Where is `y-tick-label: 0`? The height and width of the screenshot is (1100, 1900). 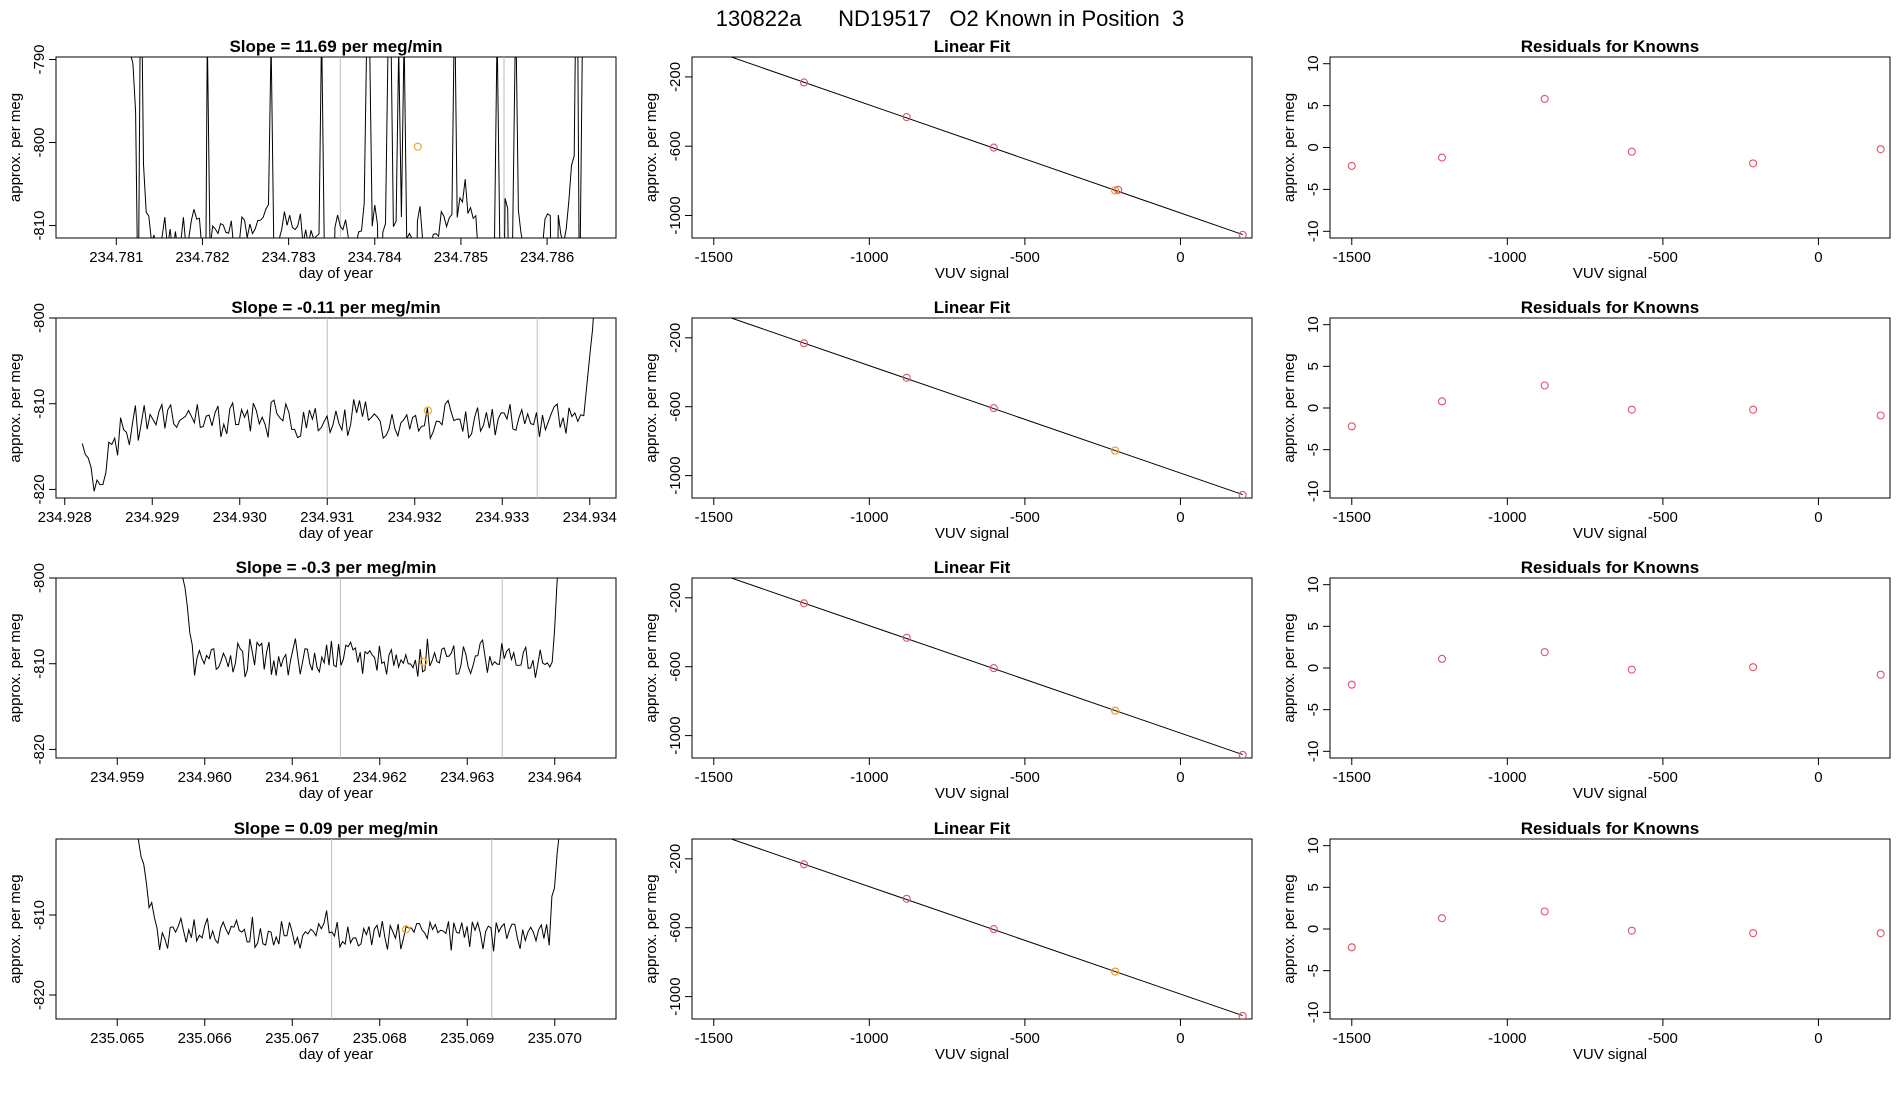 y-tick-label: 0 is located at coordinates (1313, 668).